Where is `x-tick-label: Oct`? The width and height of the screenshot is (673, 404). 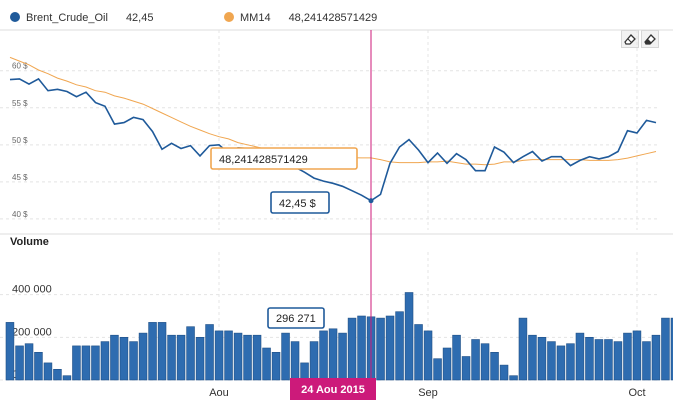 x-tick-label: Oct is located at coordinates (636, 393).